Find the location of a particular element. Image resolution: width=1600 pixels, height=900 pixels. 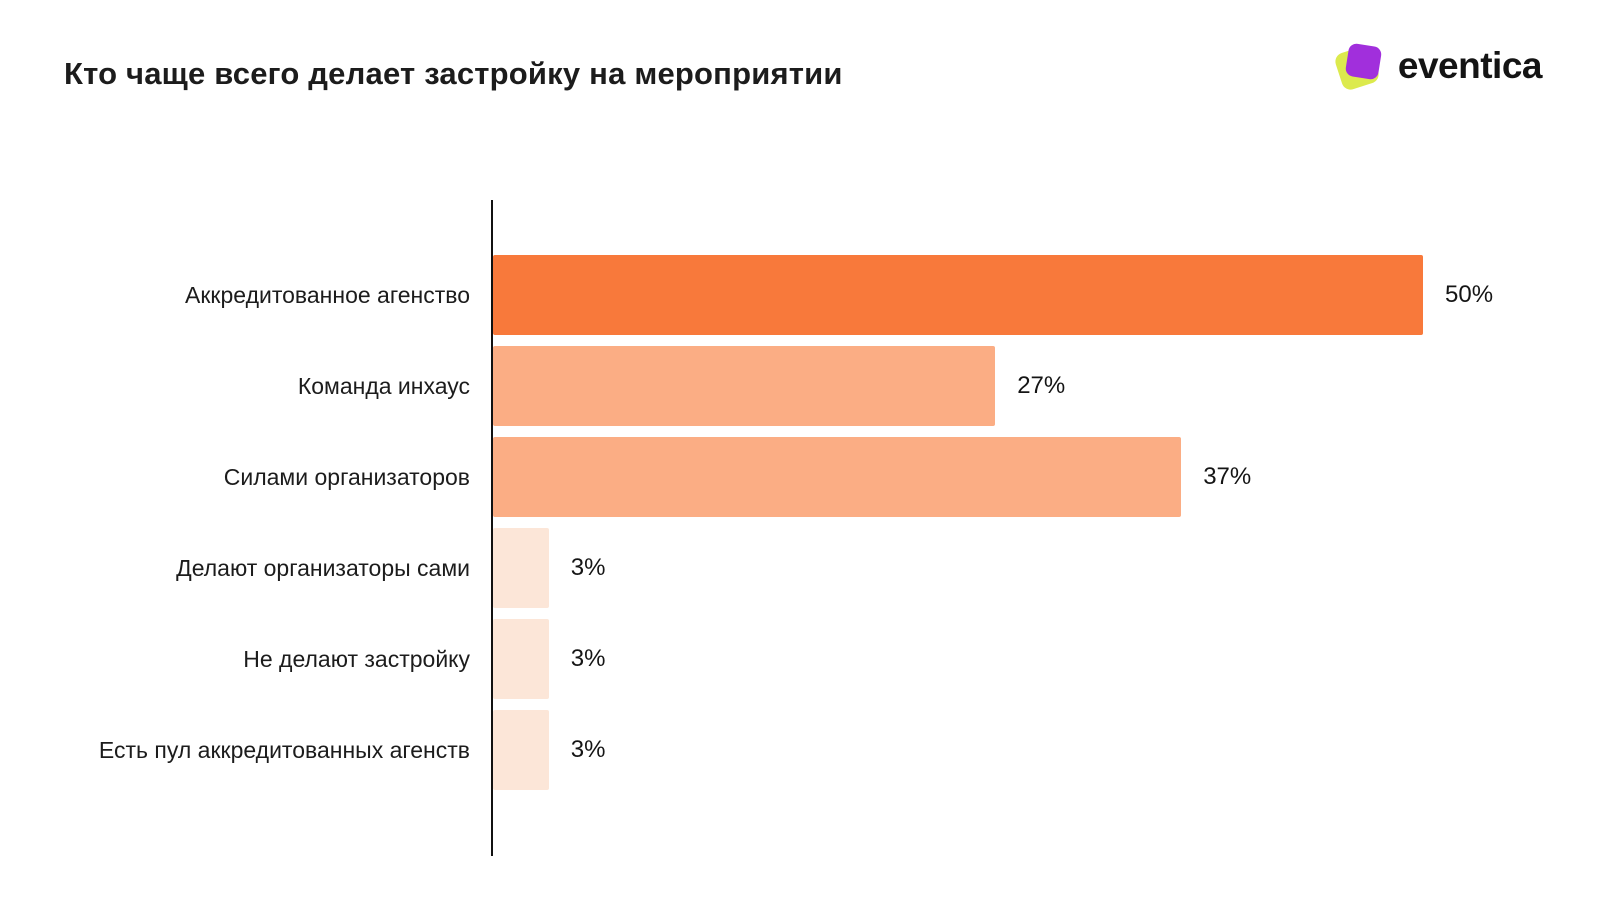

category-label: Команда инхаус is located at coordinates (383, 385).